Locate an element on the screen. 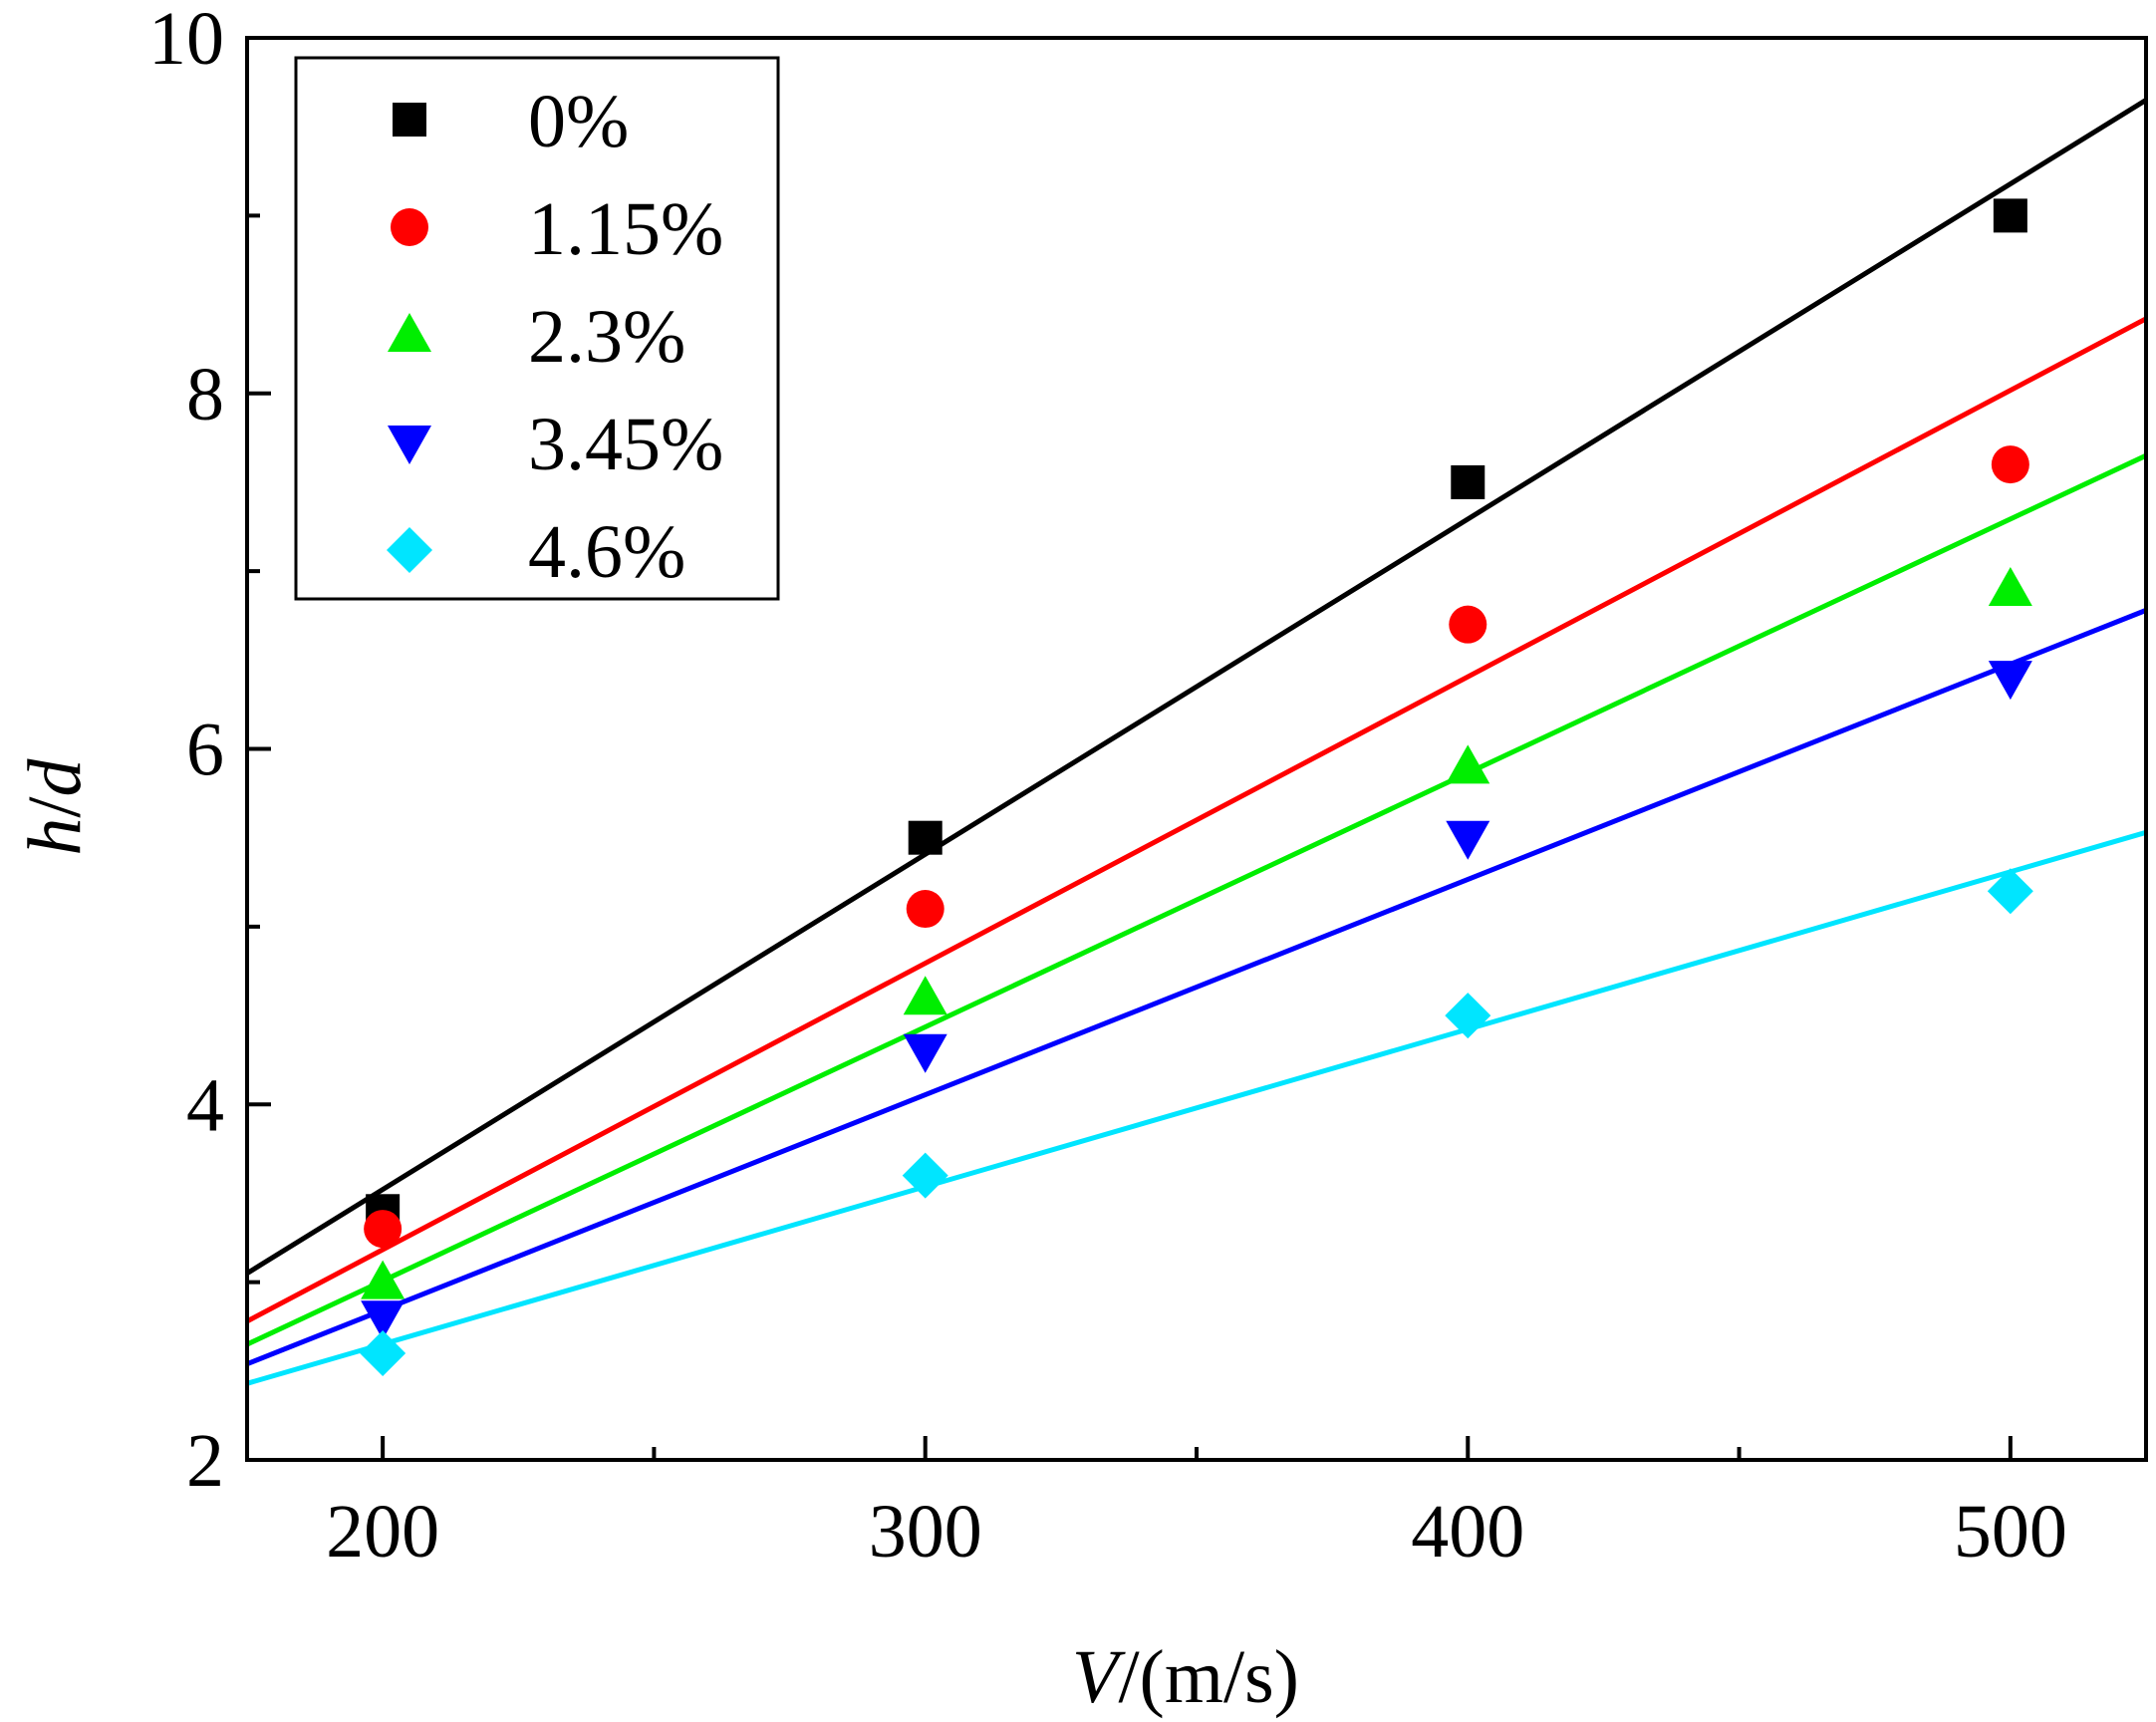 This screenshot has width=2156, height=1722. legend-box is located at coordinates (537, 328).